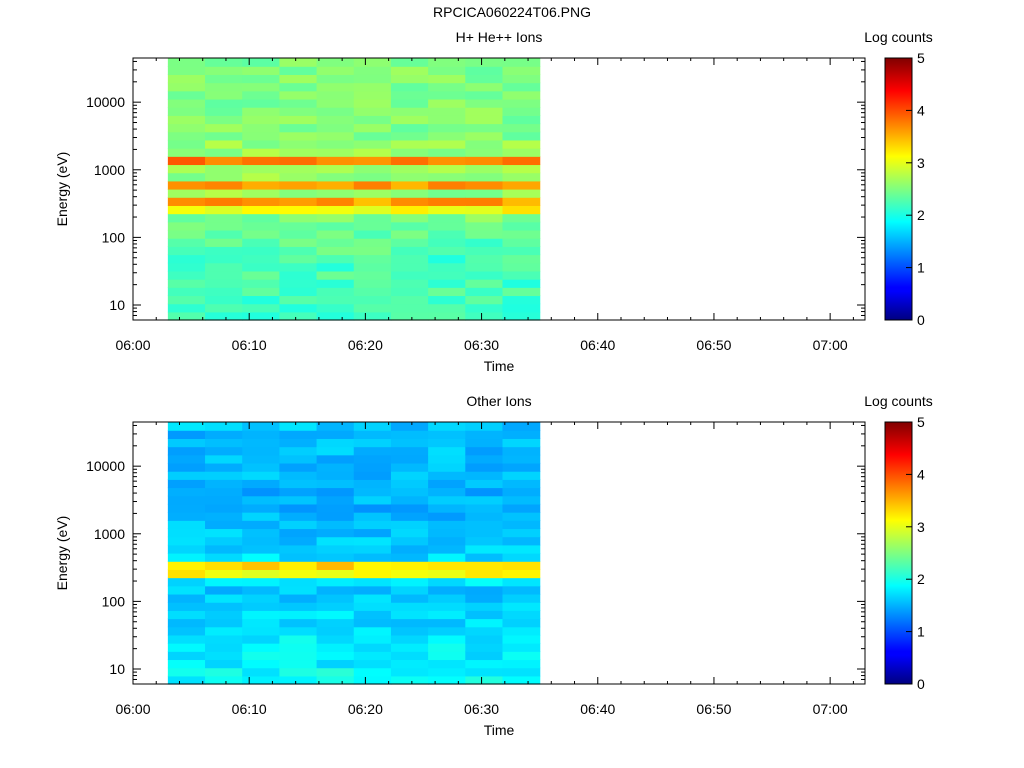 Image resolution: width=1024 pixels, height=768 pixels. What do you see at coordinates (132, 709) in the screenshot?
I see `x-tick-label: 06:00` at bounding box center [132, 709].